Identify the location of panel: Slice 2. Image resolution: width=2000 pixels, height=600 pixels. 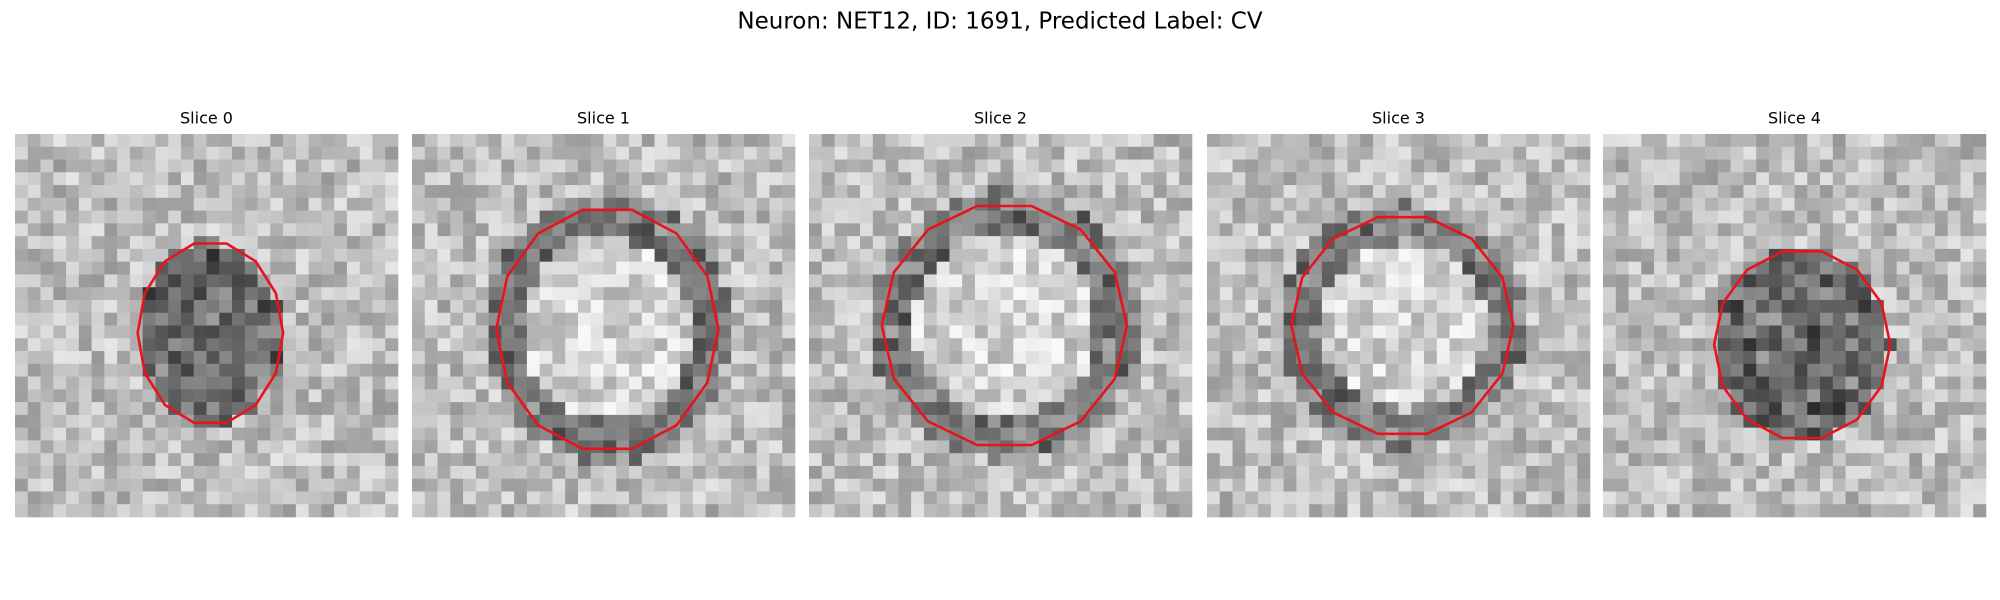
(1001, 313).